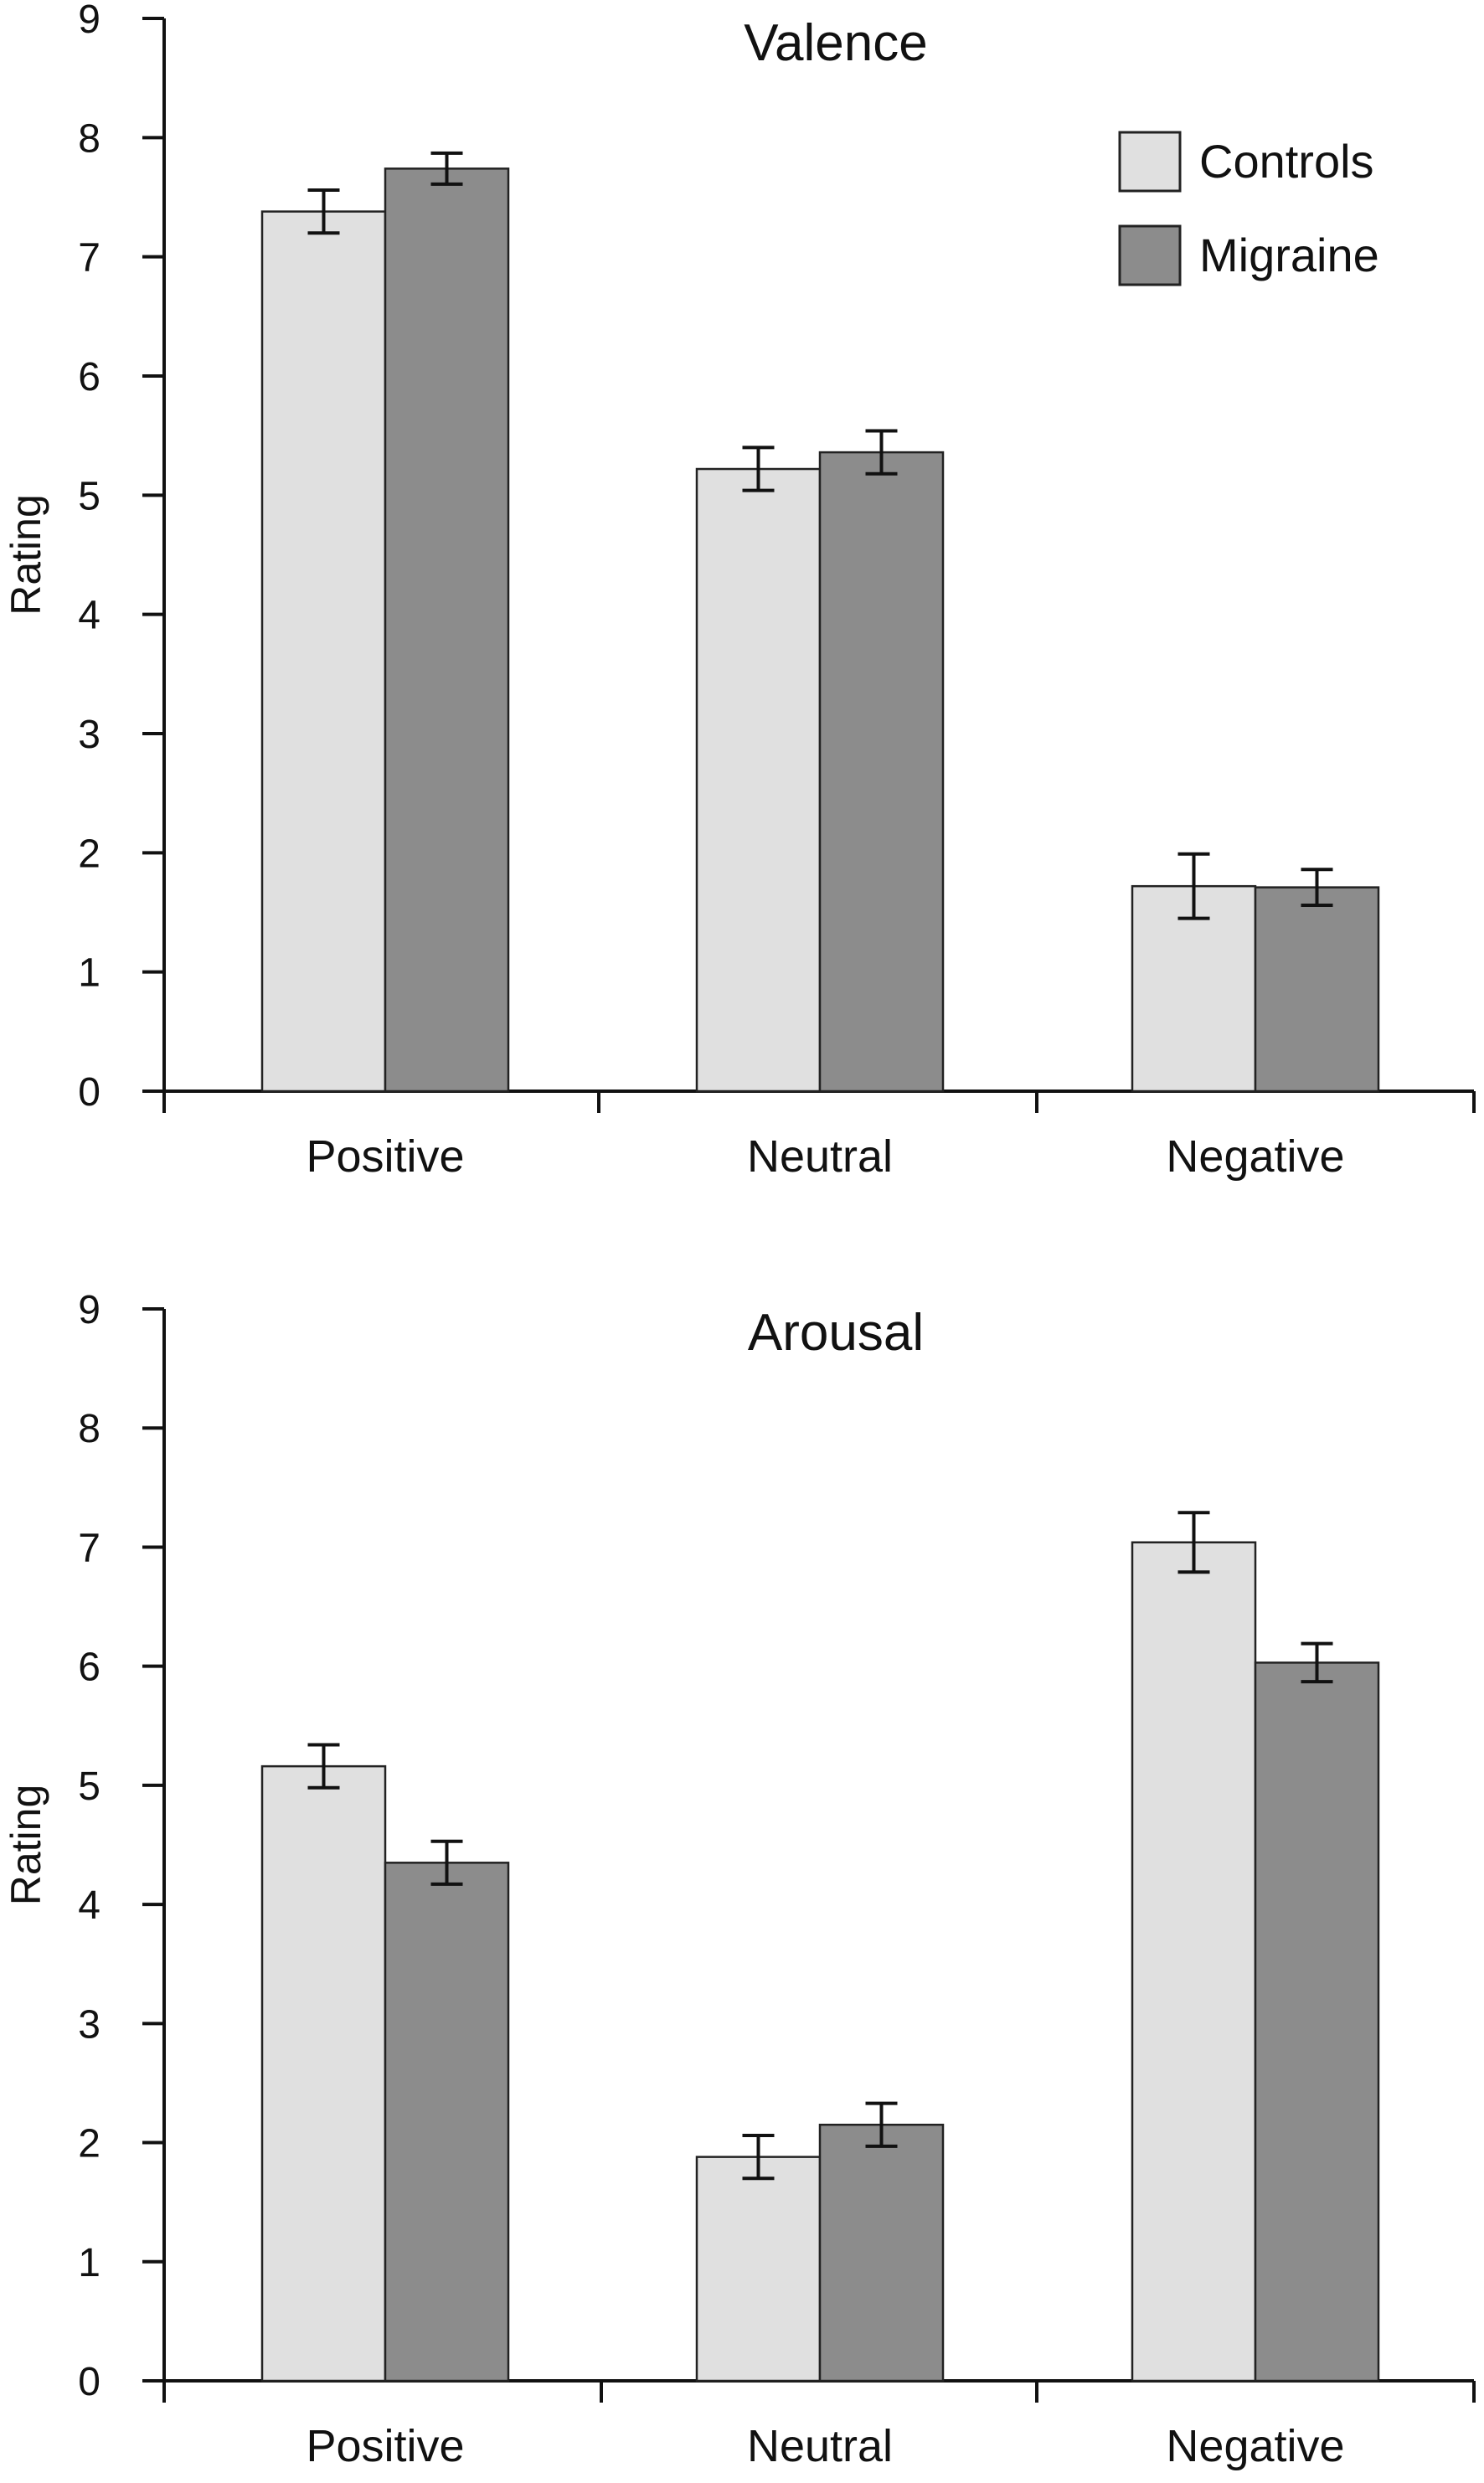 This screenshot has height=2483, width=1484. What do you see at coordinates (835, 43) in the screenshot?
I see `chart-title: Valence` at bounding box center [835, 43].